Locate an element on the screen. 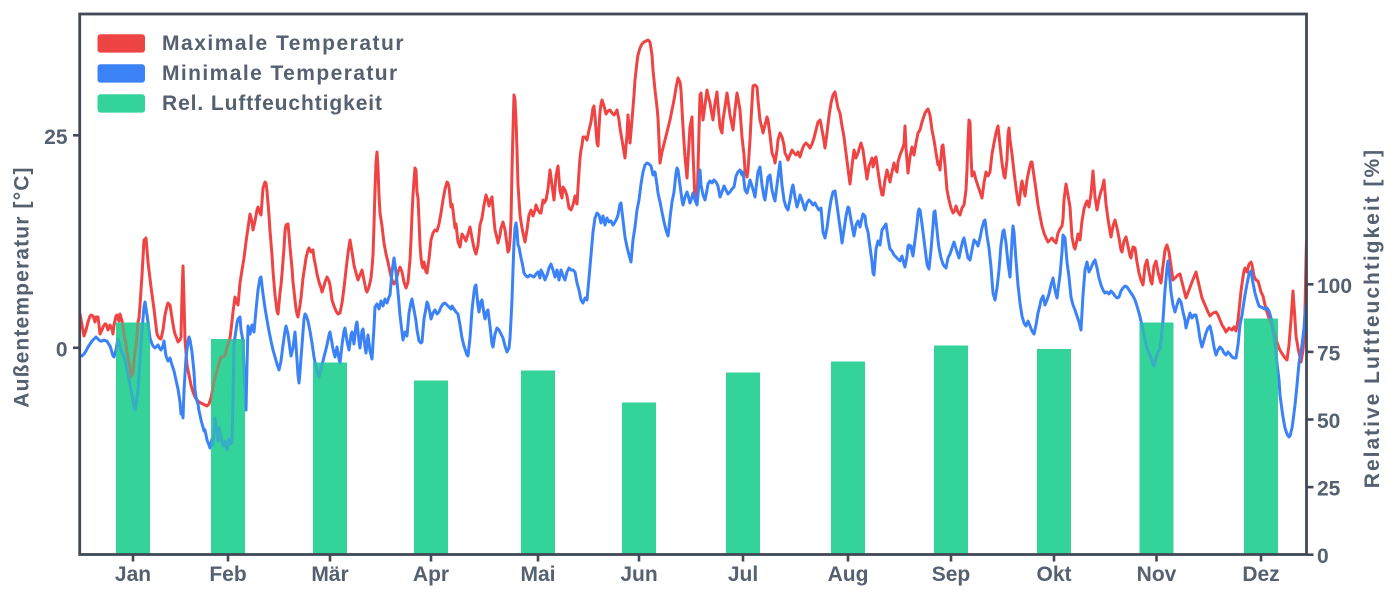 The width and height of the screenshot is (1400, 605). svg-text: Dez is located at coordinates (1260, 574).